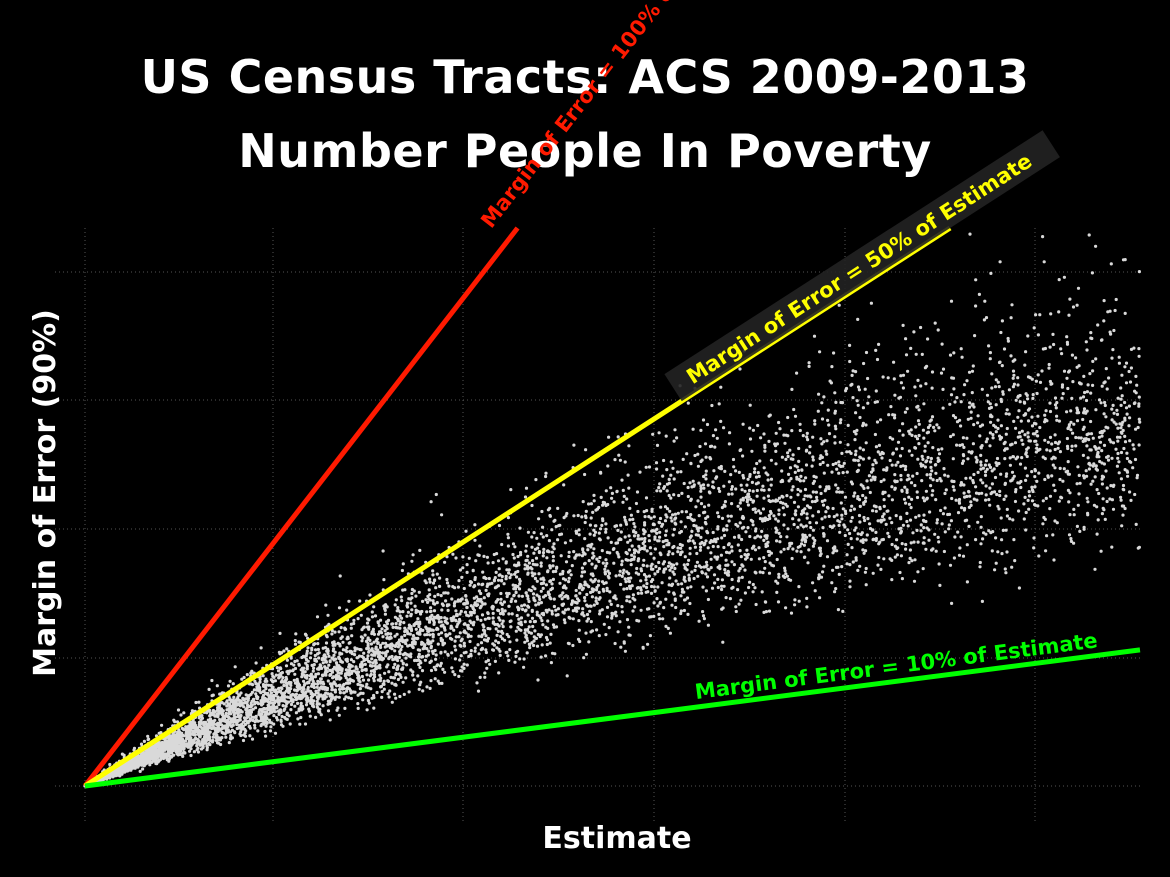 The height and width of the screenshot is (877, 1170). I want to click on reference-label-50: Margin of Error = 50% of Estimate, so click(859, 269).